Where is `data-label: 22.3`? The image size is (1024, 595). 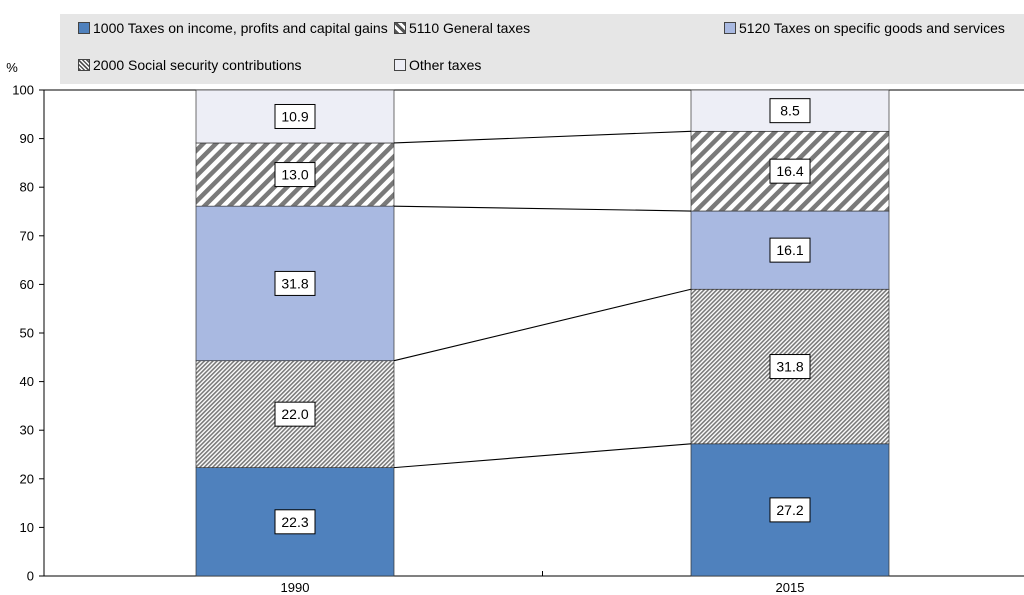 data-label: 22.3 is located at coordinates (294, 522).